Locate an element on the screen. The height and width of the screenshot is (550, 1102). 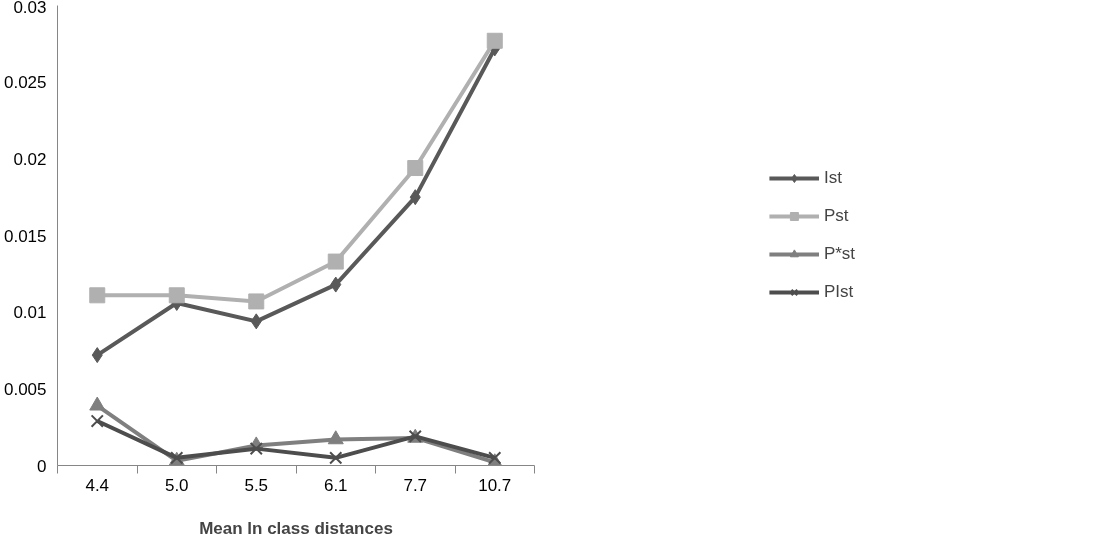
y-tick-label: 0.025 is located at coordinates (25, 83).